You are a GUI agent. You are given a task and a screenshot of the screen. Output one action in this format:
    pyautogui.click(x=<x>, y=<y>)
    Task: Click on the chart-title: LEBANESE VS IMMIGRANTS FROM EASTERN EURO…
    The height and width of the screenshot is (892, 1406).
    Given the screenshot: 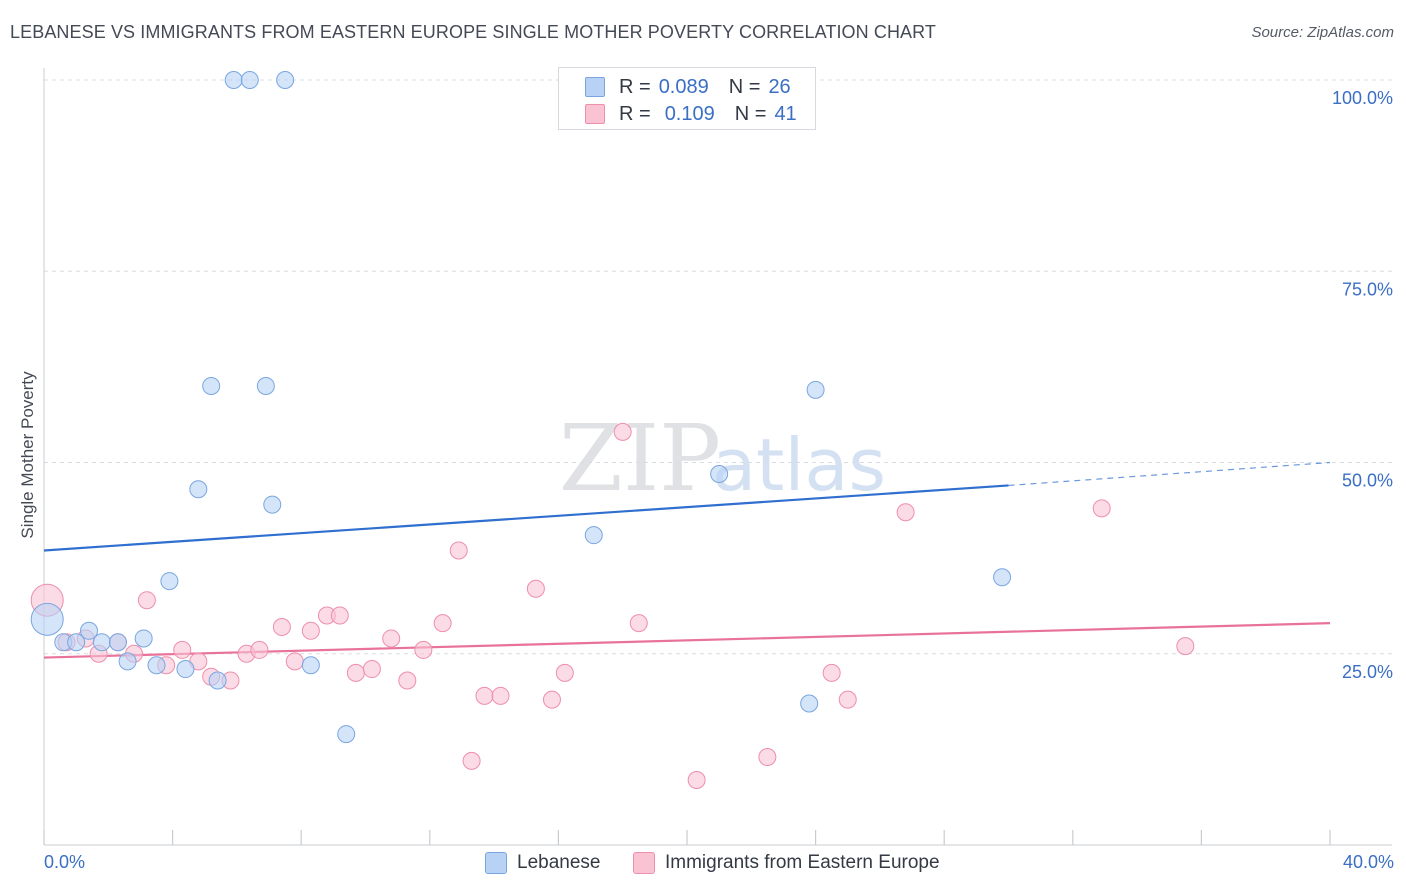 What is the action you would take?
    pyautogui.click(x=473, y=32)
    